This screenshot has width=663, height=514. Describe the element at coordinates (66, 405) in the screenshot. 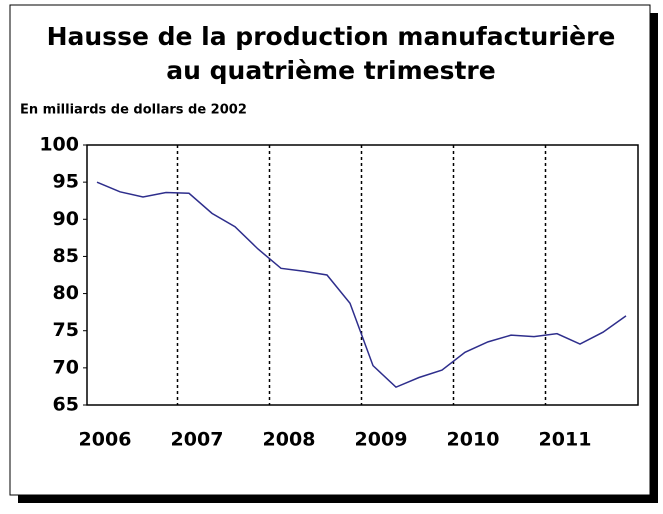

I see `y-tick-label: 65` at that location.